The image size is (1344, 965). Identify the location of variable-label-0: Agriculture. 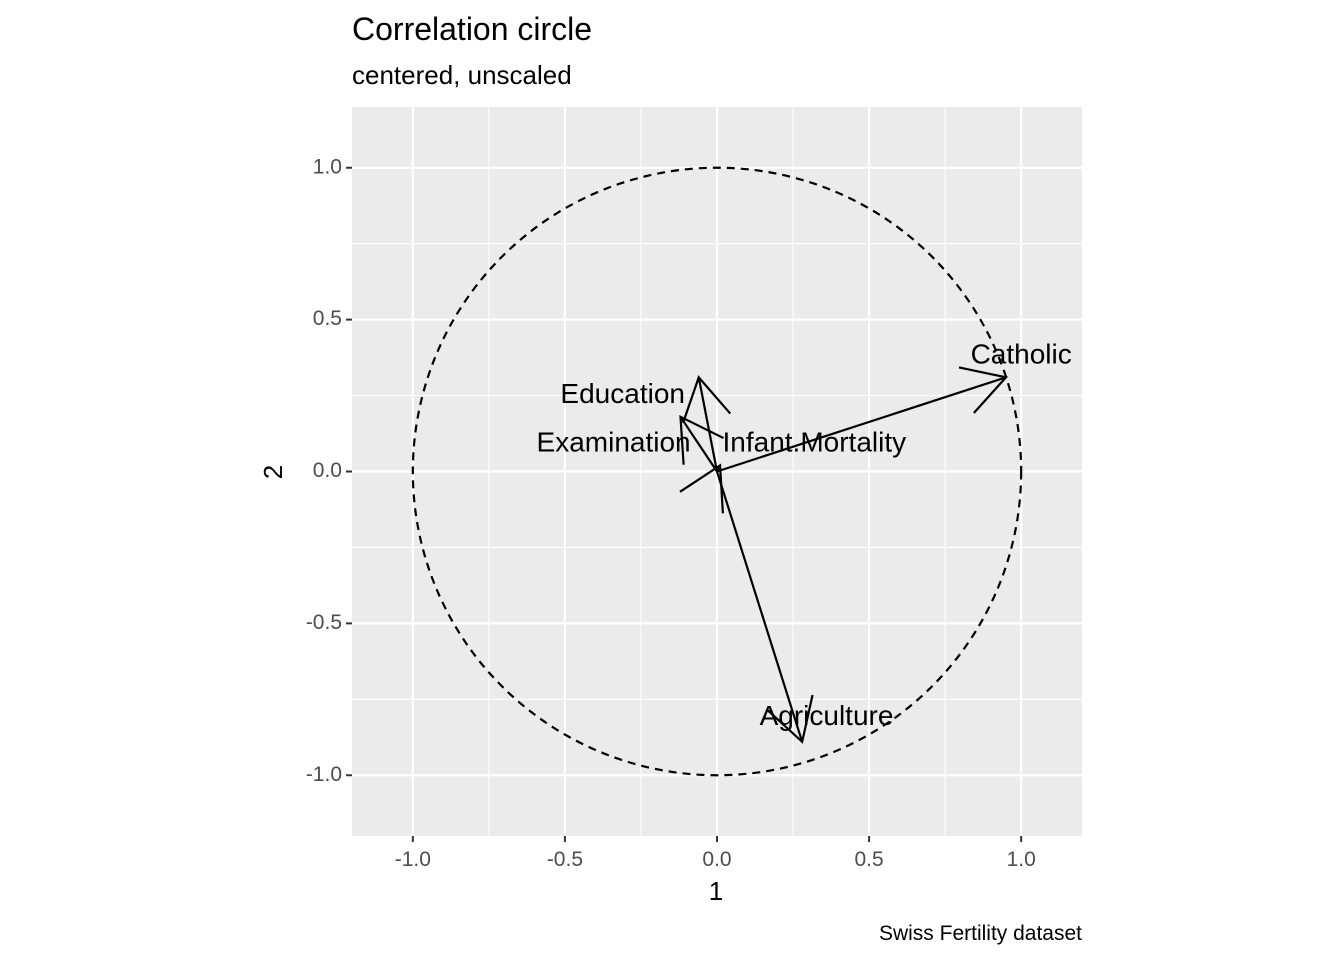
(827, 715).